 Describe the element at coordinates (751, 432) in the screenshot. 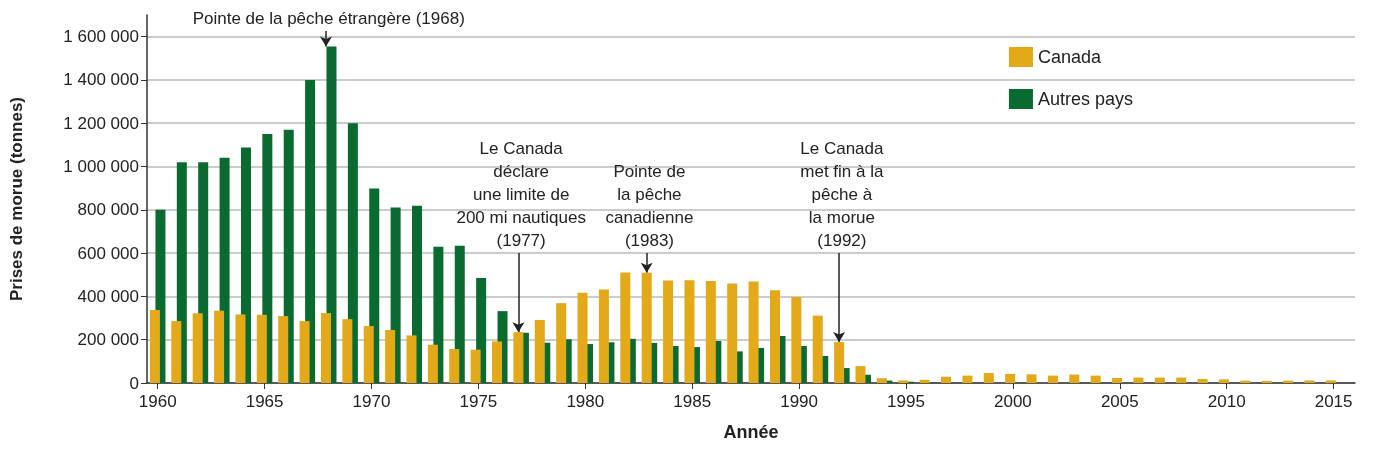

I see `x-axis-title: Année` at that location.